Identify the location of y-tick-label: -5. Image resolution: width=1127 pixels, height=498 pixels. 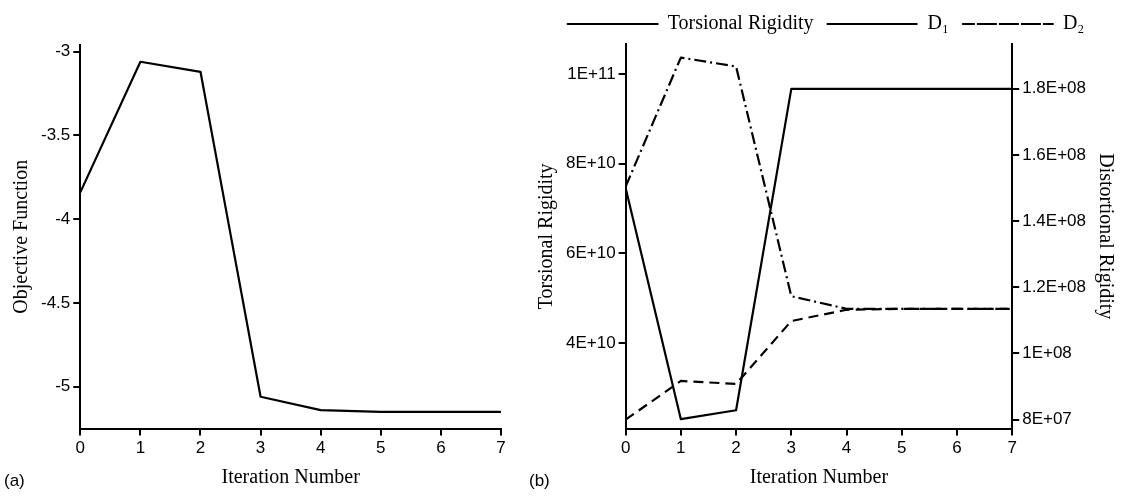
(63, 386).